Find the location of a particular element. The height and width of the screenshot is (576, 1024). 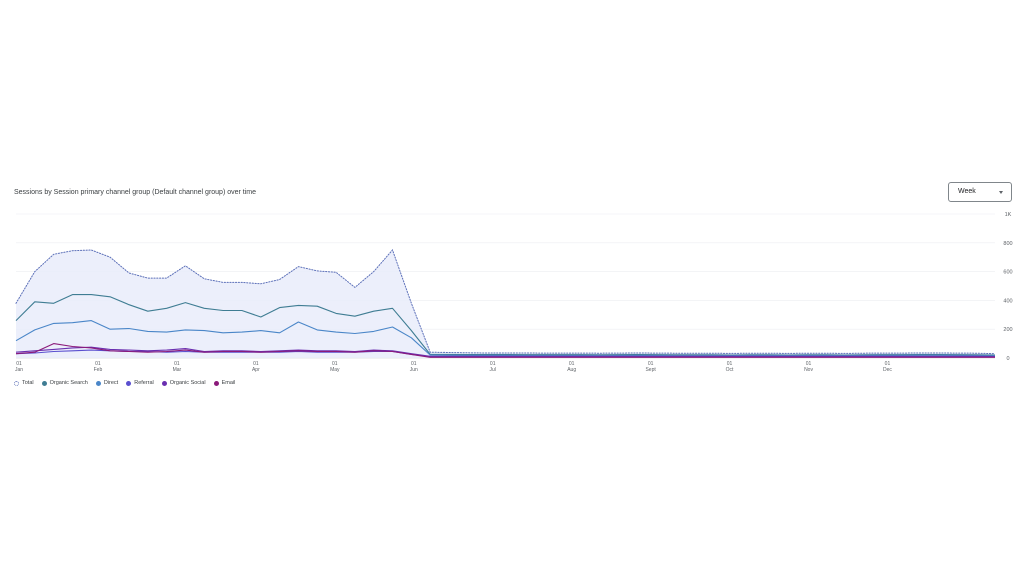

x-tick-month: May is located at coordinates (335, 370).